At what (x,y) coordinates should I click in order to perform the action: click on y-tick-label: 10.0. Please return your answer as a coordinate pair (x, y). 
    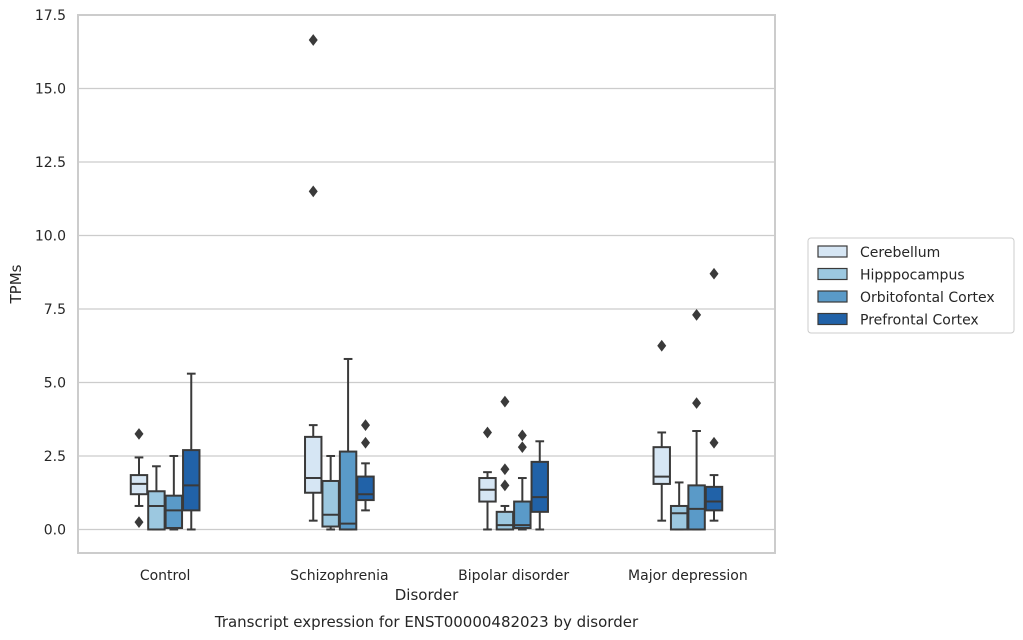
    Looking at the image, I should click on (50, 236).